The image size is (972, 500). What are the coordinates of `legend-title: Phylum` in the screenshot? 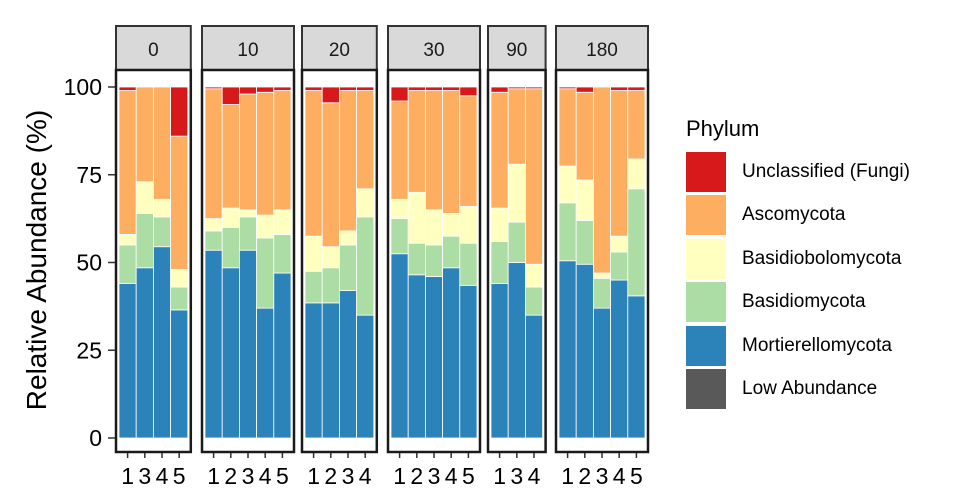 It's located at (723, 128).